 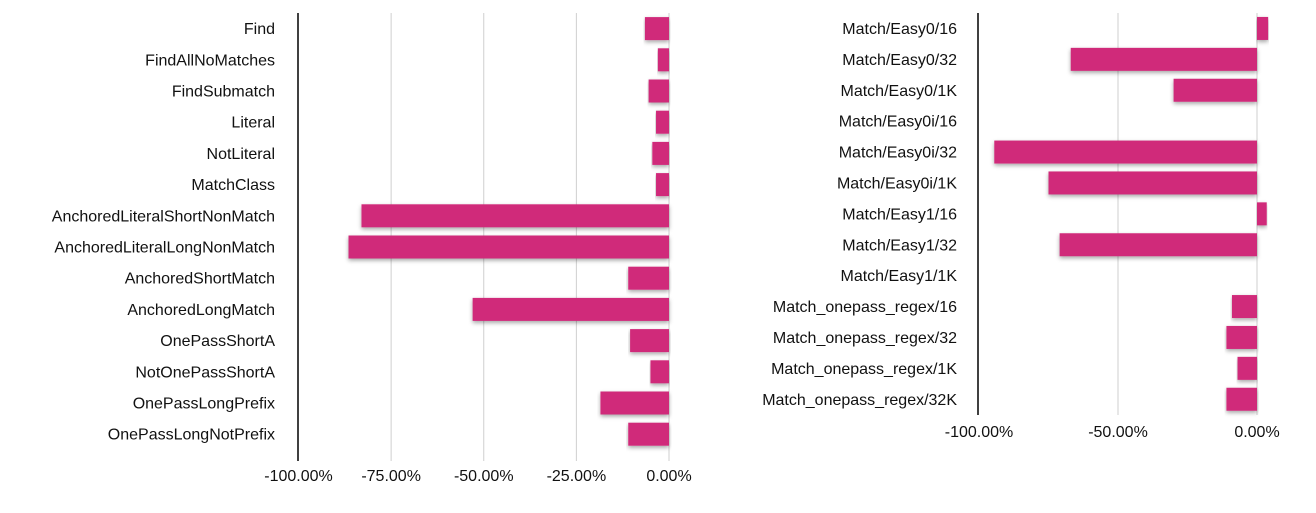 What do you see at coordinates (864, 369) in the screenshot?
I see `category-label: Match_onepass_regex/1K` at bounding box center [864, 369].